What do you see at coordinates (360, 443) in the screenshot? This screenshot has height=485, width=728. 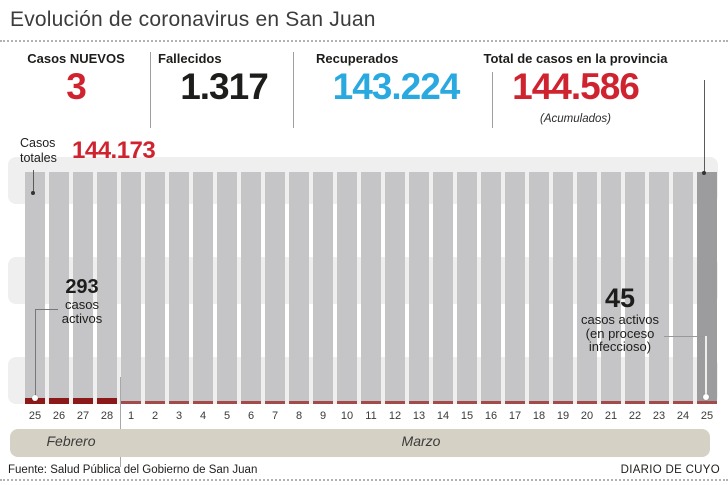 I see `month-axis-band` at bounding box center [360, 443].